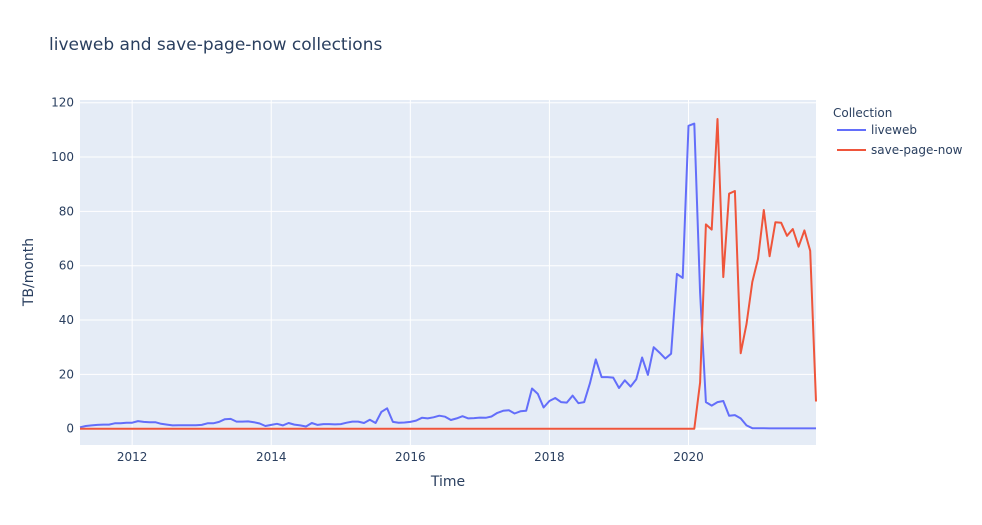  I want to click on x-tick-label: 2018, so click(549, 457).